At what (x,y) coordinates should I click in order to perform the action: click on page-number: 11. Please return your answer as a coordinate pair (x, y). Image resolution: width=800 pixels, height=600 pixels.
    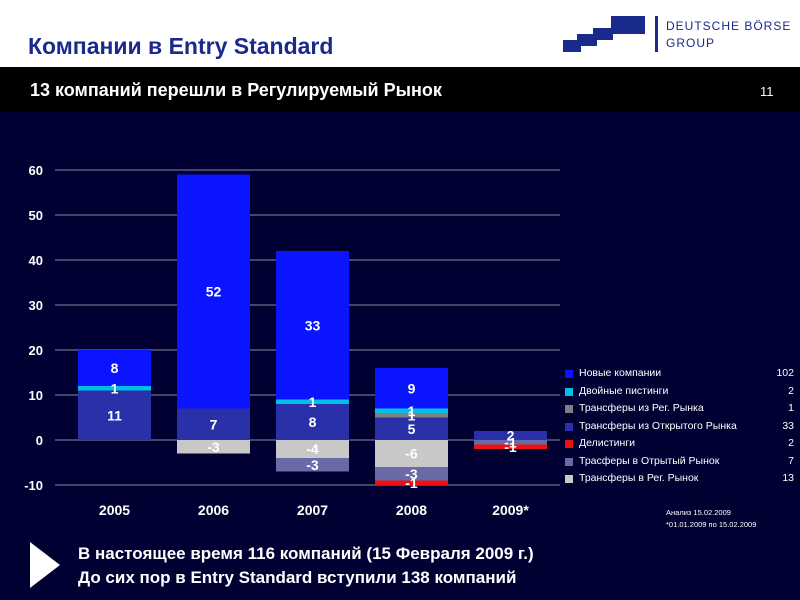
    Looking at the image, I should click on (767, 91).